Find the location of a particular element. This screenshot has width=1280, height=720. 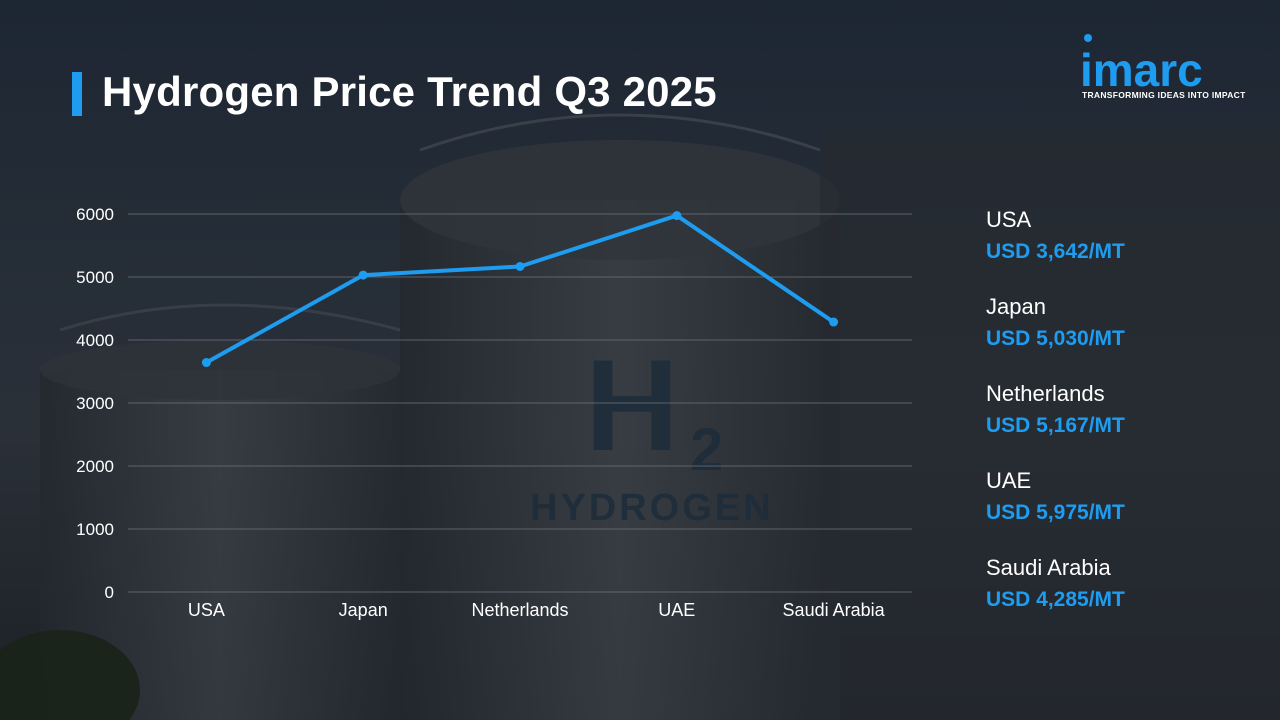

logo-brand-text: imarc is located at coordinates (1141, 70).